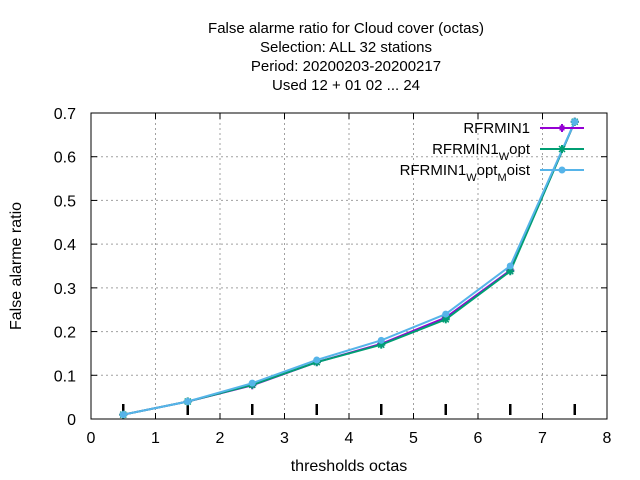 This screenshot has width=640, height=480. What do you see at coordinates (65, 245) in the screenshot?
I see `y-tick-label: 0.4` at bounding box center [65, 245].